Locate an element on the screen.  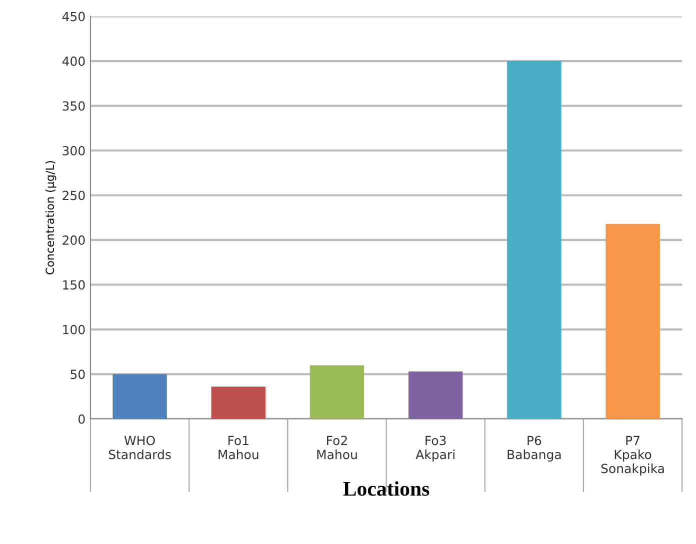
x-axis-title: Locations is located at coordinates (386, 488).